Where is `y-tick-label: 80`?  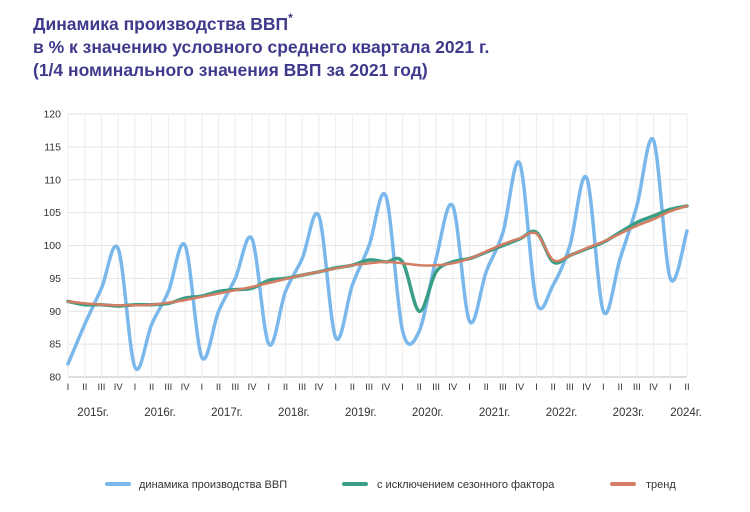 y-tick-label: 80 is located at coordinates (55, 378).